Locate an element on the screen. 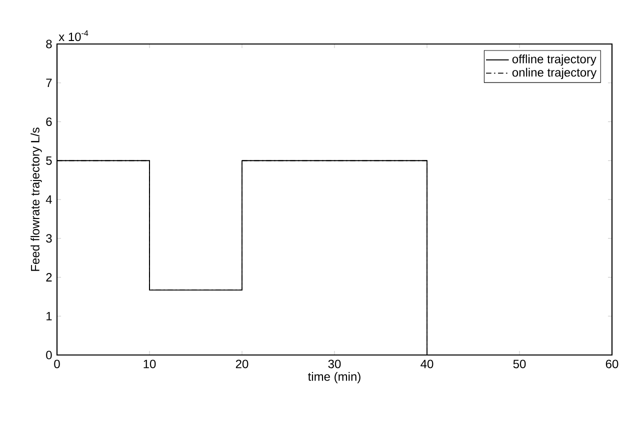 The width and height of the screenshot is (637, 430). x-tick-label: 30 is located at coordinates (334, 364).